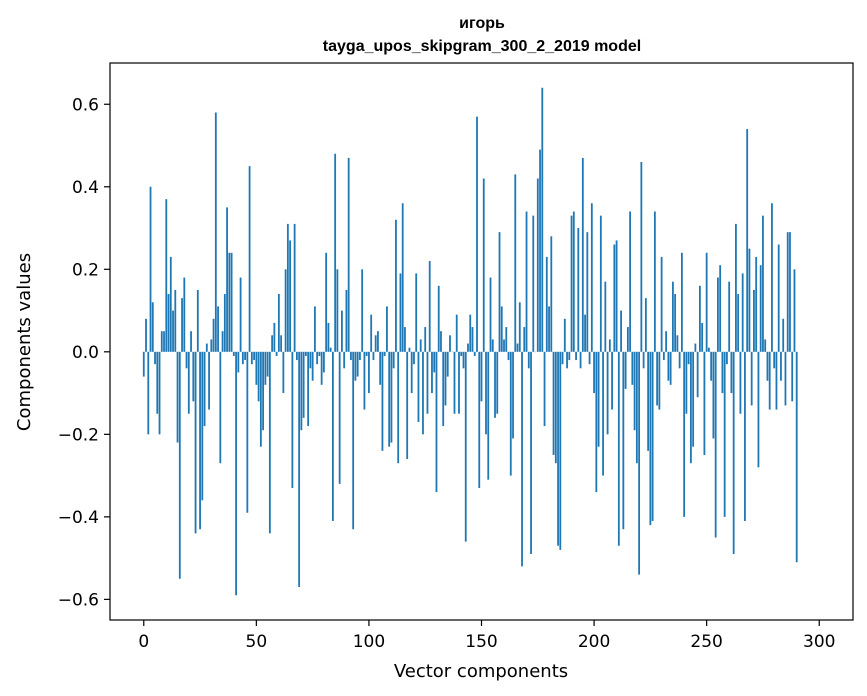 The image size is (867, 696). I want to click on y-tick-label: 0.4, so click(85, 188).